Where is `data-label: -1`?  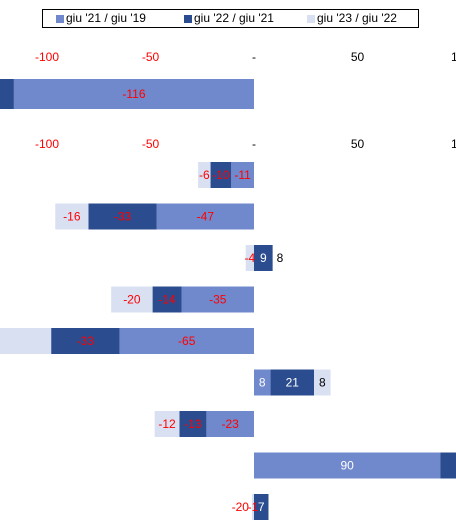 data-label: -1 is located at coordinates (253, 507).